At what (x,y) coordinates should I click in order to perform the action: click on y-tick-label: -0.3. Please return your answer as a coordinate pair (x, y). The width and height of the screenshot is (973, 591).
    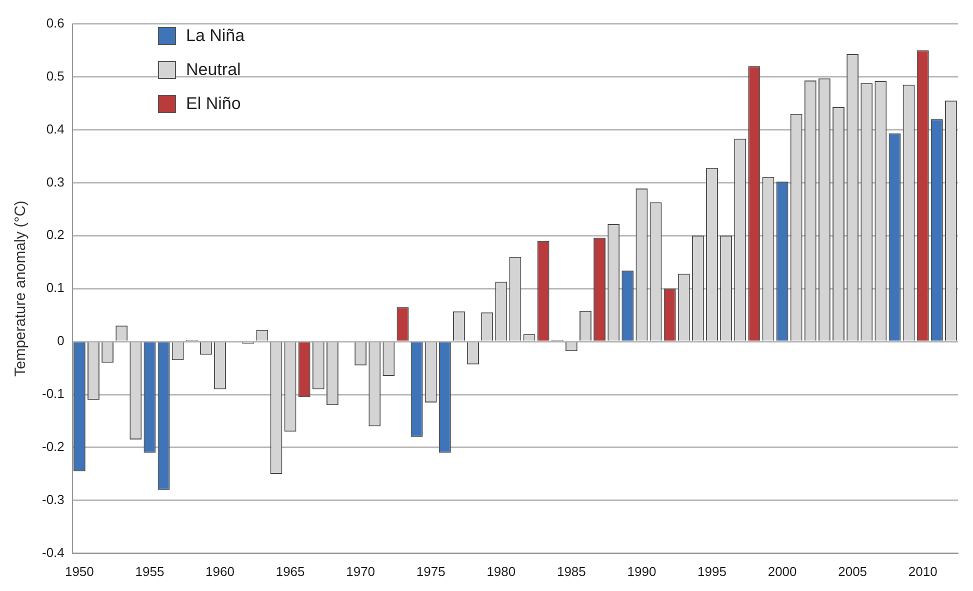
    Looking at the image, I should click on (53, 500).